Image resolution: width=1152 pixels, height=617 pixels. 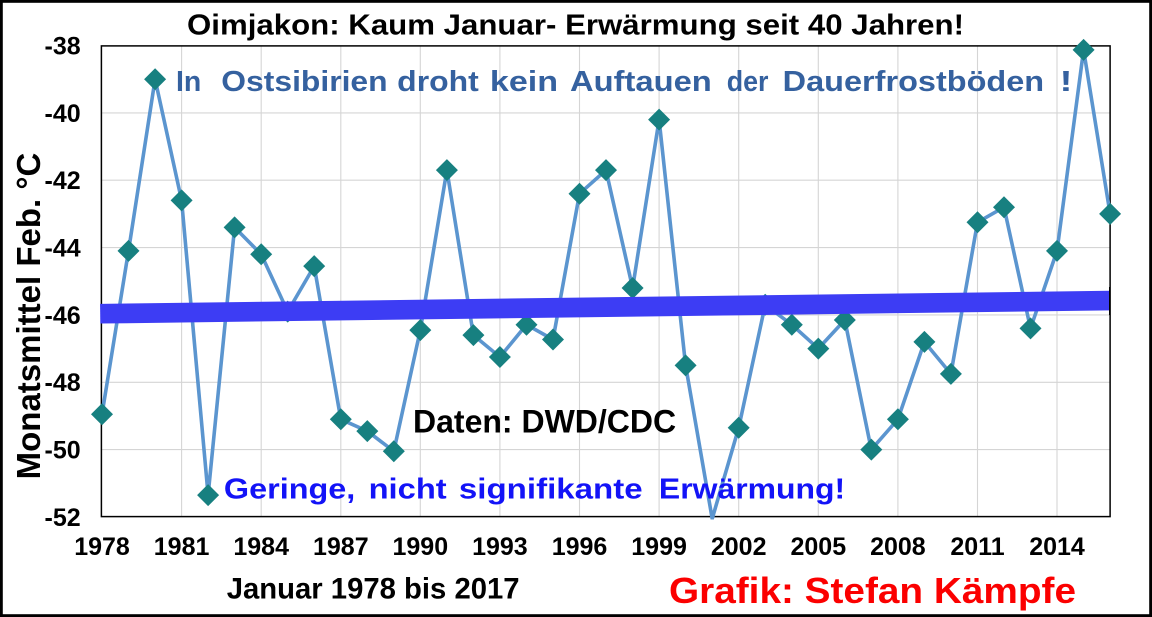 What do you see at coordinates (182, 547) in the screenshot?
I see `svg-text: 1981` at bounding box center [182, 547].